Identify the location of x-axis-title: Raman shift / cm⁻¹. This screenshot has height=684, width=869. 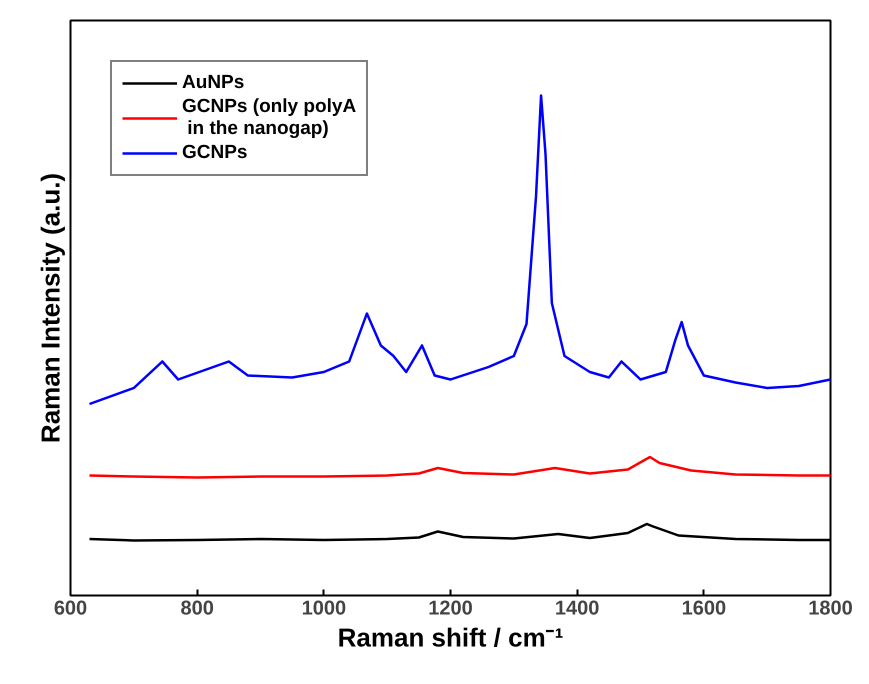
(451, 637).